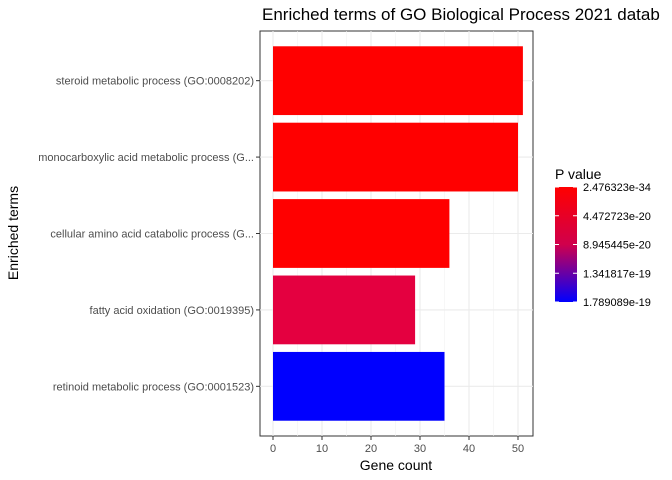  What do you see at coordinates (469, 449) in the screenshot?
I see `x-tick-label: 40` at bounding box center [469, 449].